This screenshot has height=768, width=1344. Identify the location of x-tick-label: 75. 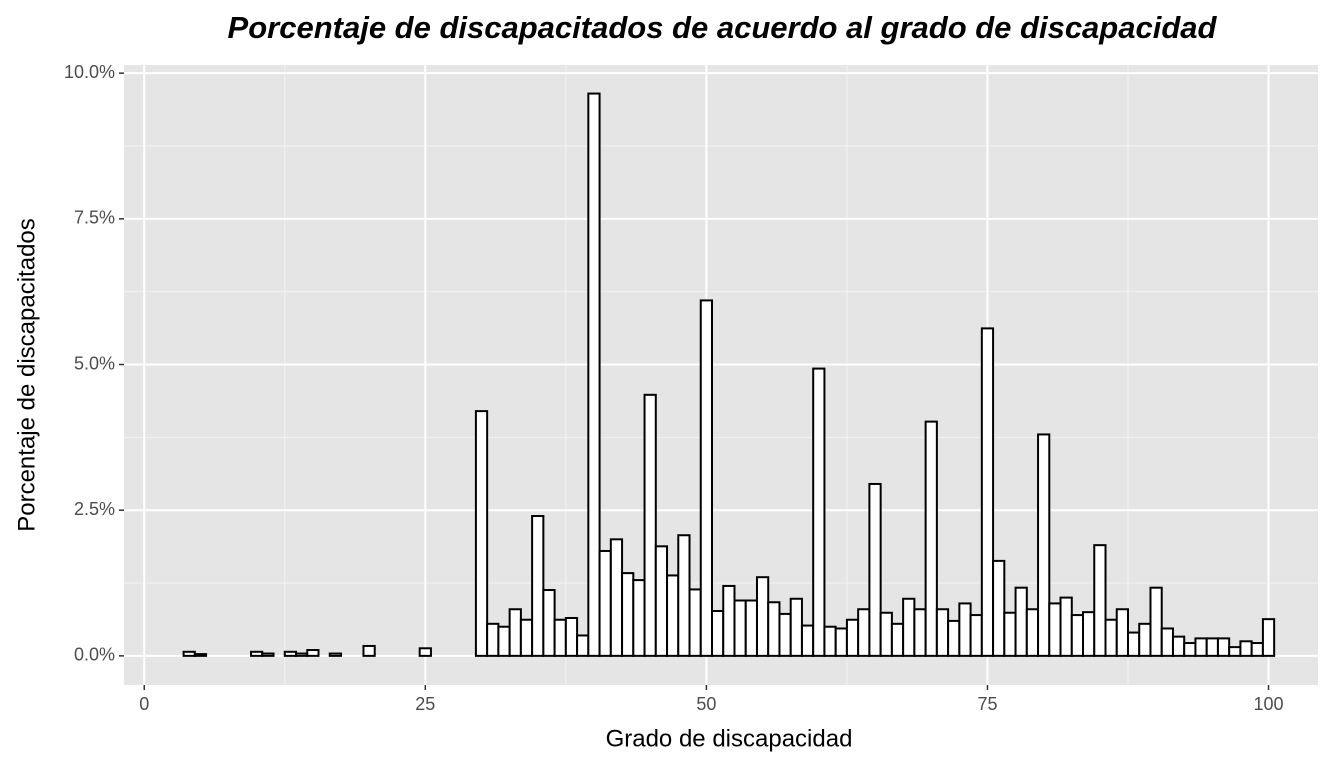
(987, 704).